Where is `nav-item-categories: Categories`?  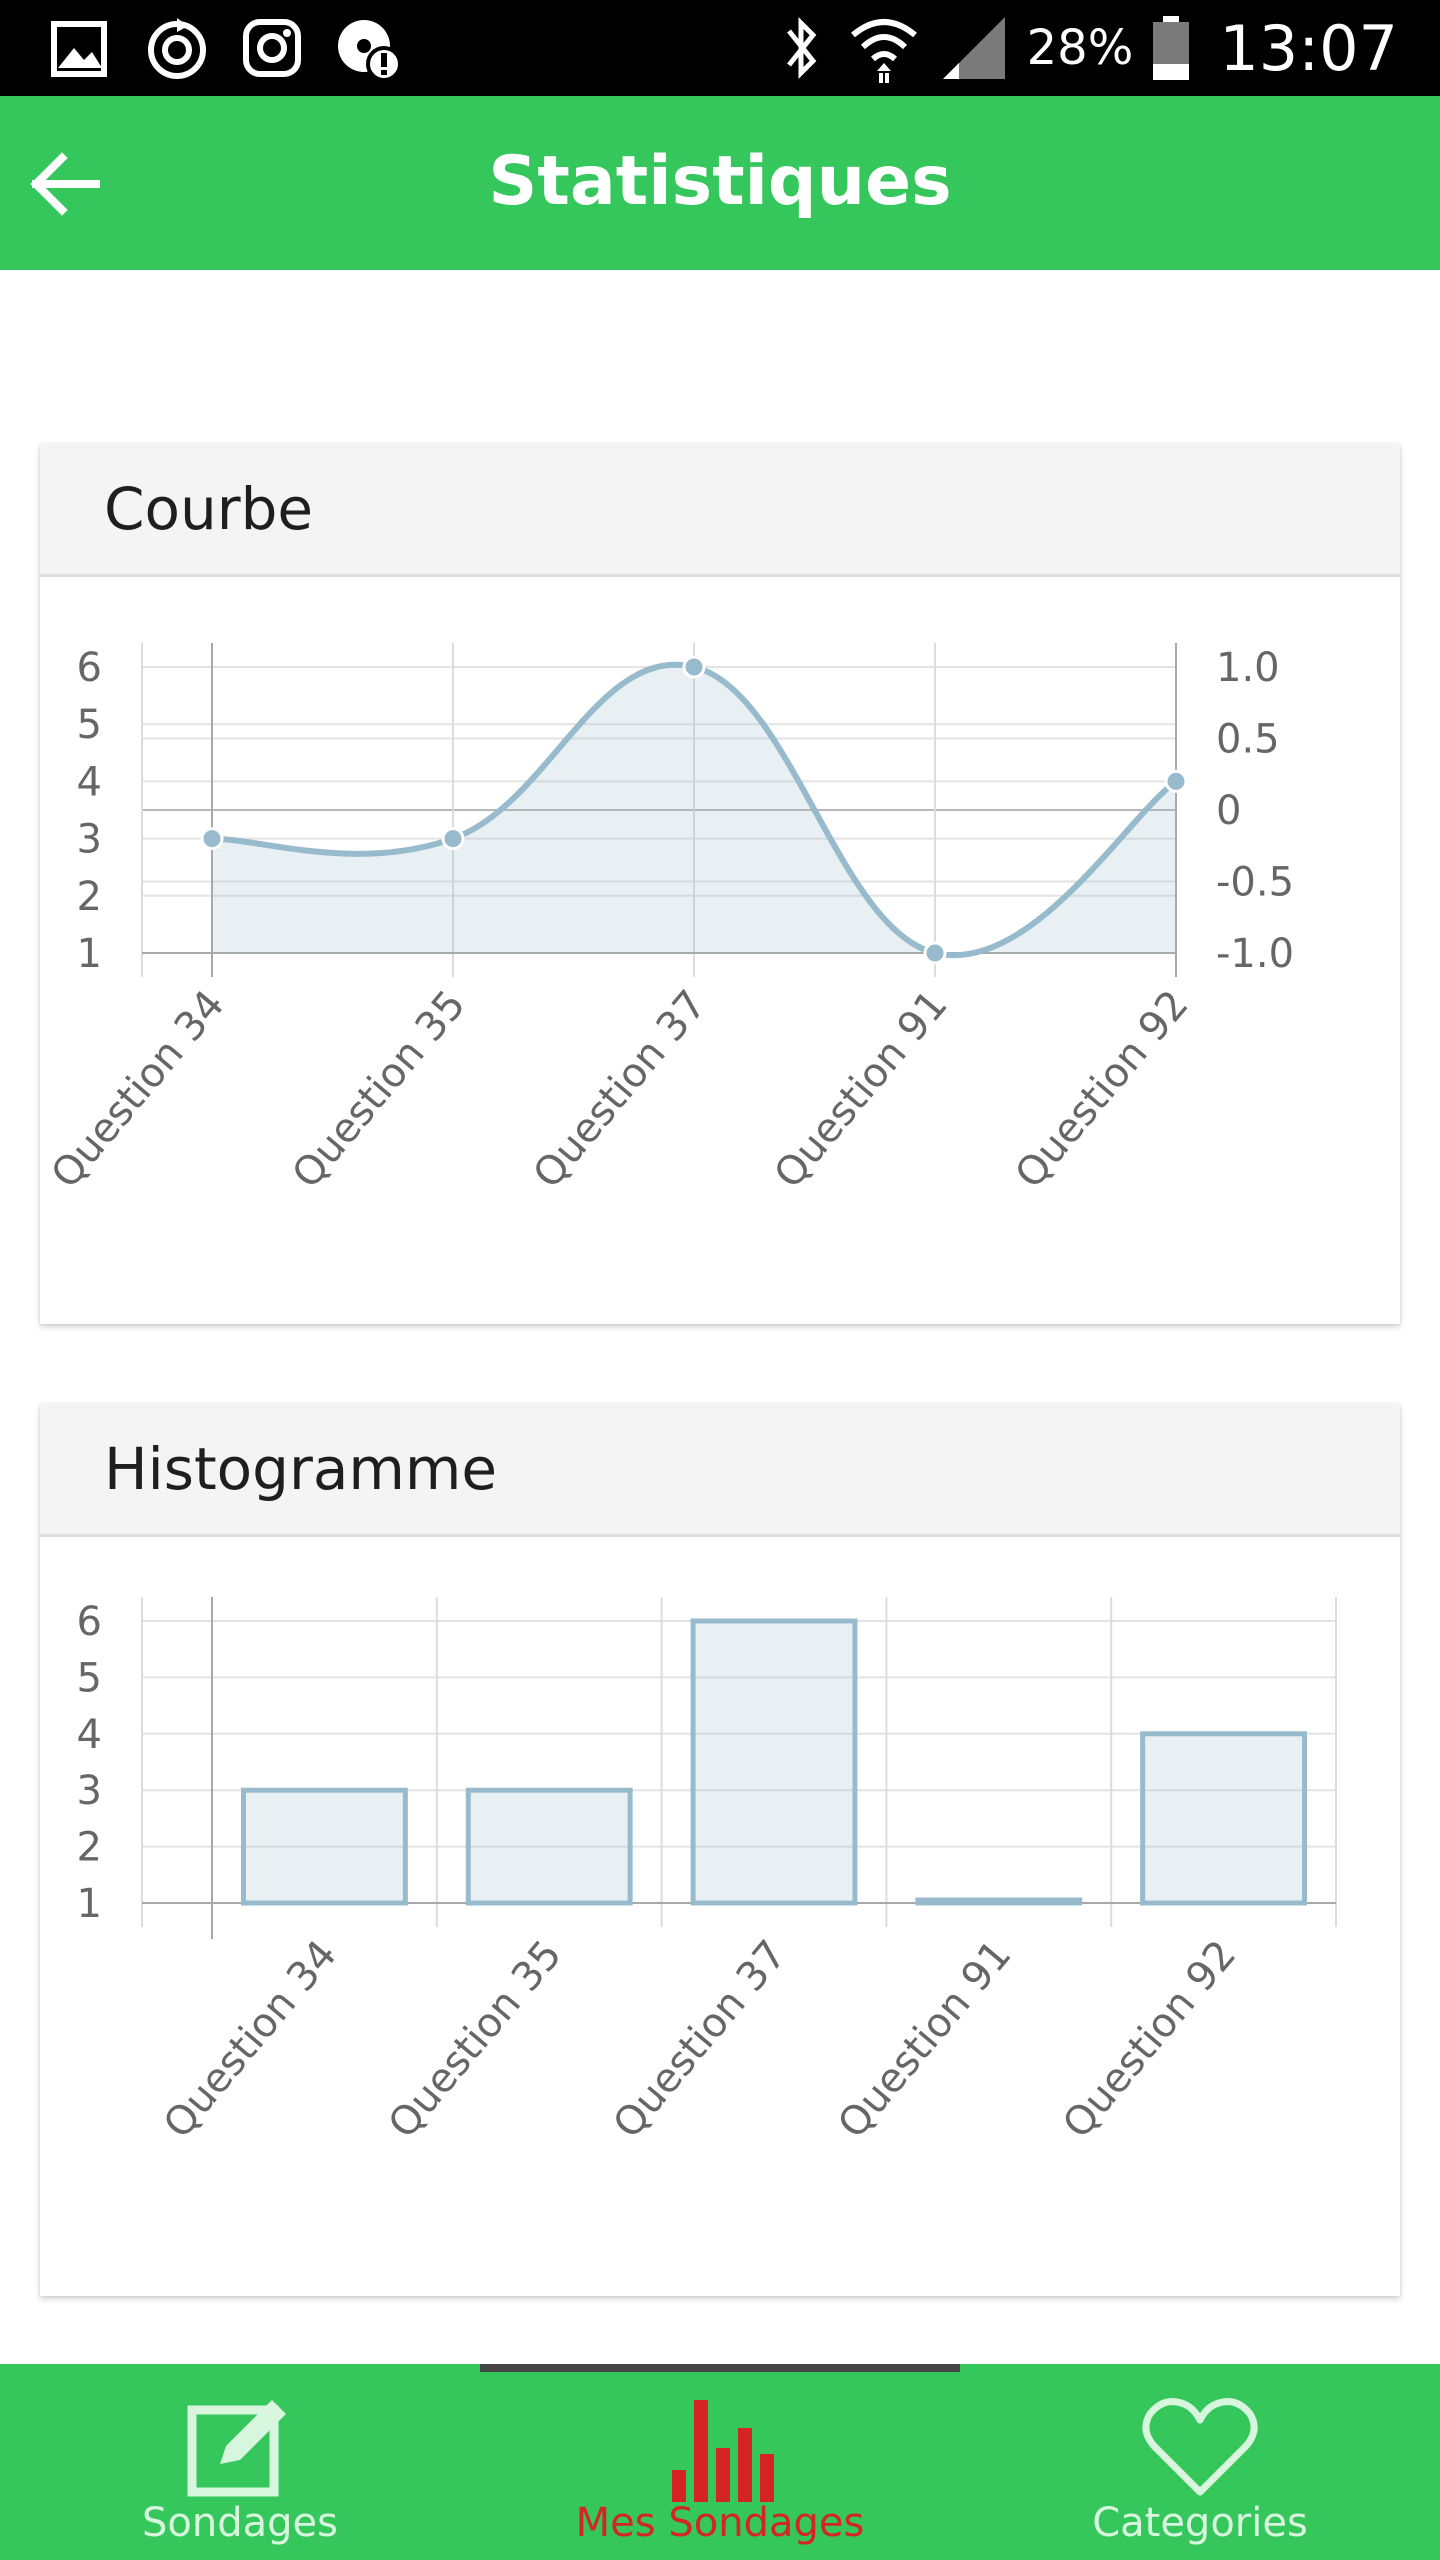
nav-item-categories: Categories is located at coordinates (1200, 2462).